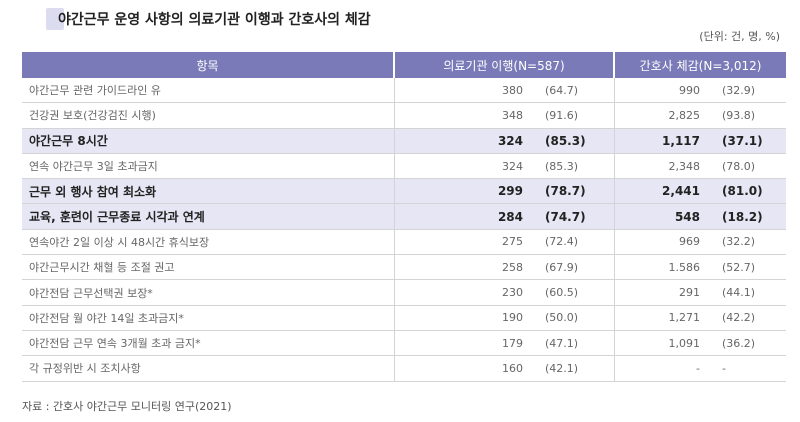 This screenshot has width=800, height=422. I want to click on hospital-percent: (64.7), so click(572, 91).